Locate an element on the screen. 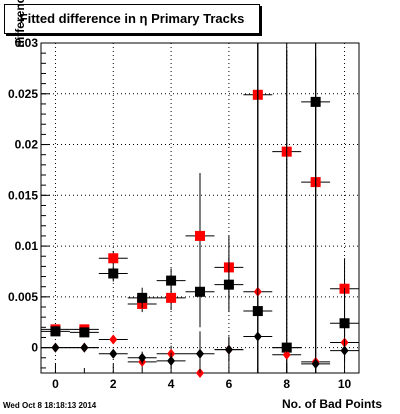 The image size is (400, 414). x-tick-label: 6 is located at coordinates (229, 384).